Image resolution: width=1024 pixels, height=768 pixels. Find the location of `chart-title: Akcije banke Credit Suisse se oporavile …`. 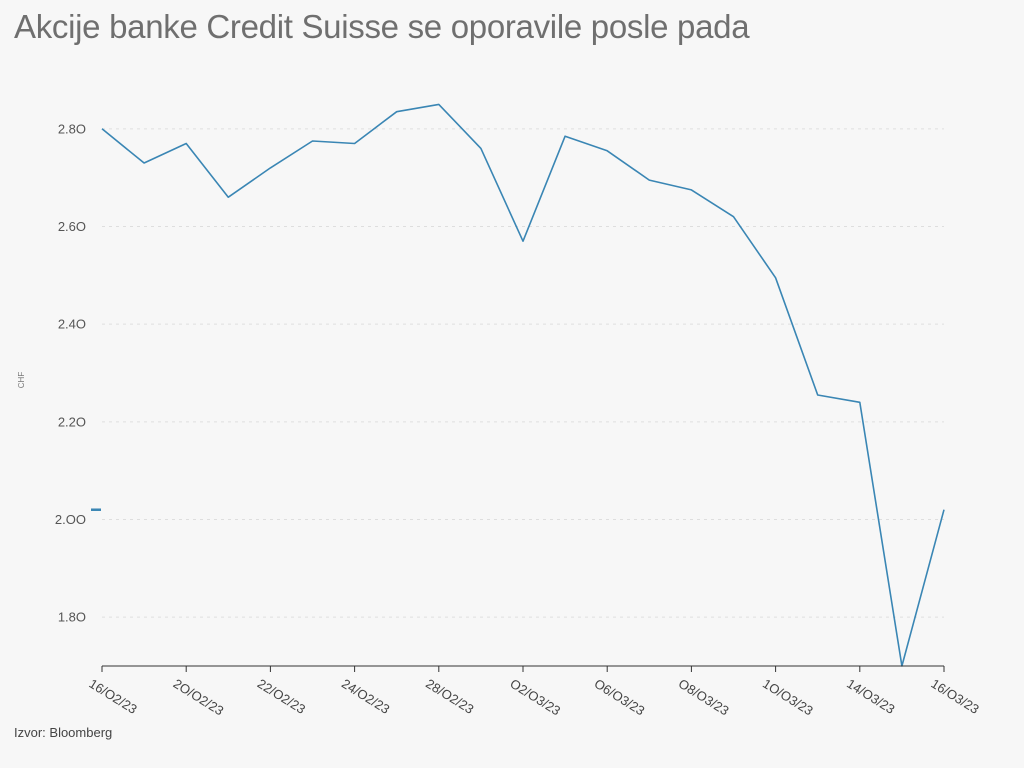

chart-title: Akcije banke Credit Suisse se oporavile … is located at coordinates (382, 26).